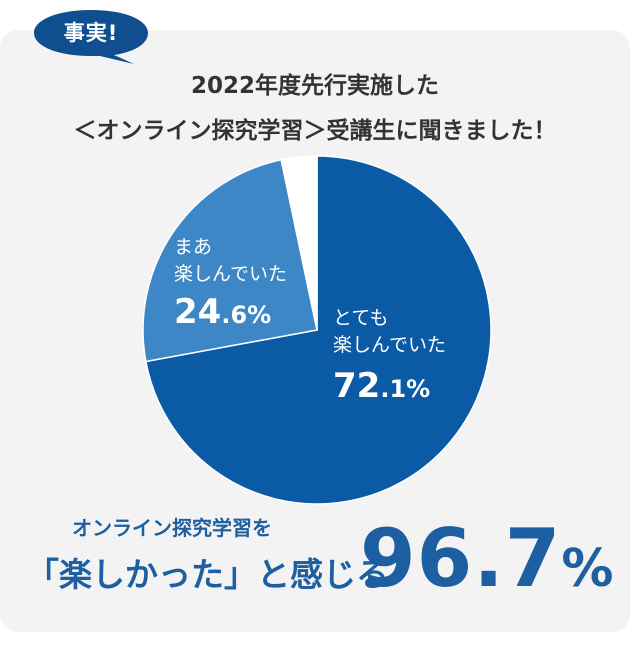 The image size is (630, 664). What do you see at coordinates (230, 260) in the screenshot?
I see `pie-slice-somewhat` at bounding box center [230, 260].